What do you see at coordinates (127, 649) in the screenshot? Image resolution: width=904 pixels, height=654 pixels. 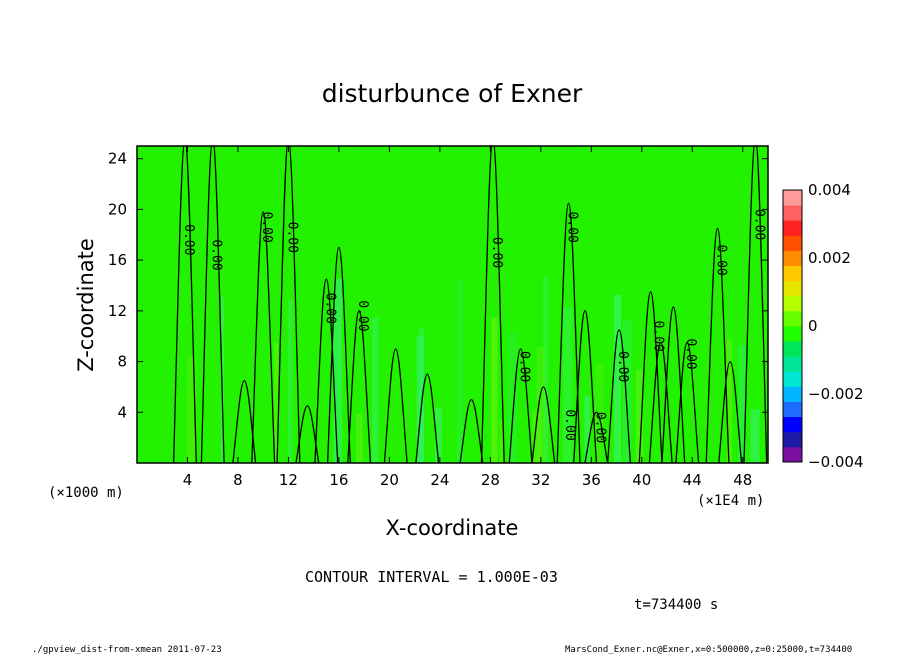 I see `footer-left: ./gpview_dist-from-xmean 2011-07-23` at bounding box center [127, 649].